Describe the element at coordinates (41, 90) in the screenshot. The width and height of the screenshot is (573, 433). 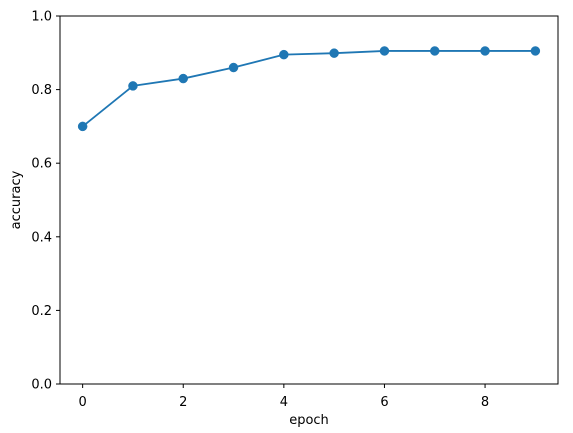
I see `y-tick-label: 0.8` at that location.